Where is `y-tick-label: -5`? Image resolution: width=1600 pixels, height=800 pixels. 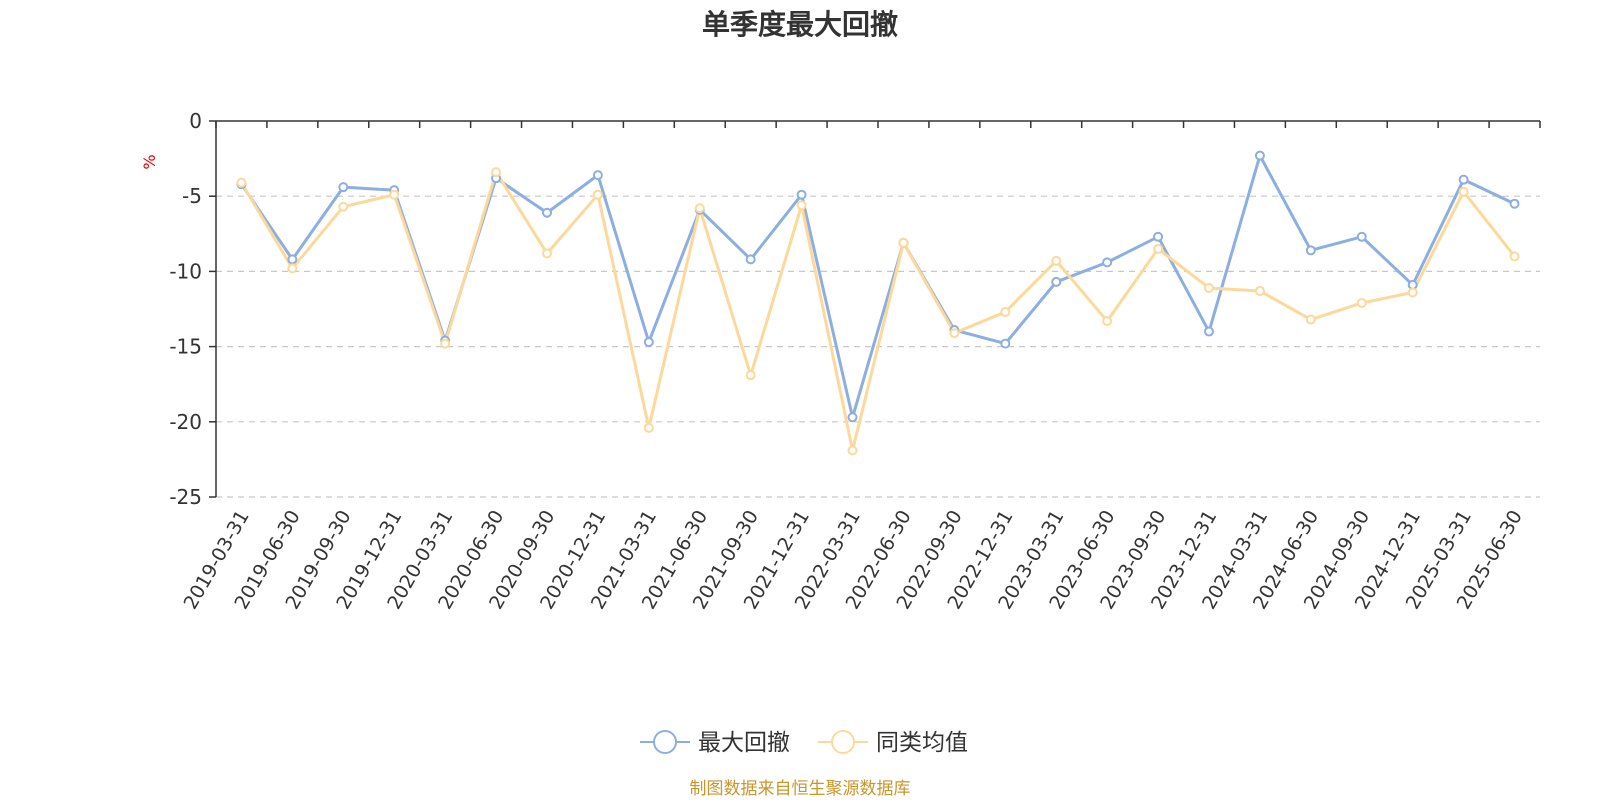 y-tick-label: -5 is located at coordinates (192, 196).